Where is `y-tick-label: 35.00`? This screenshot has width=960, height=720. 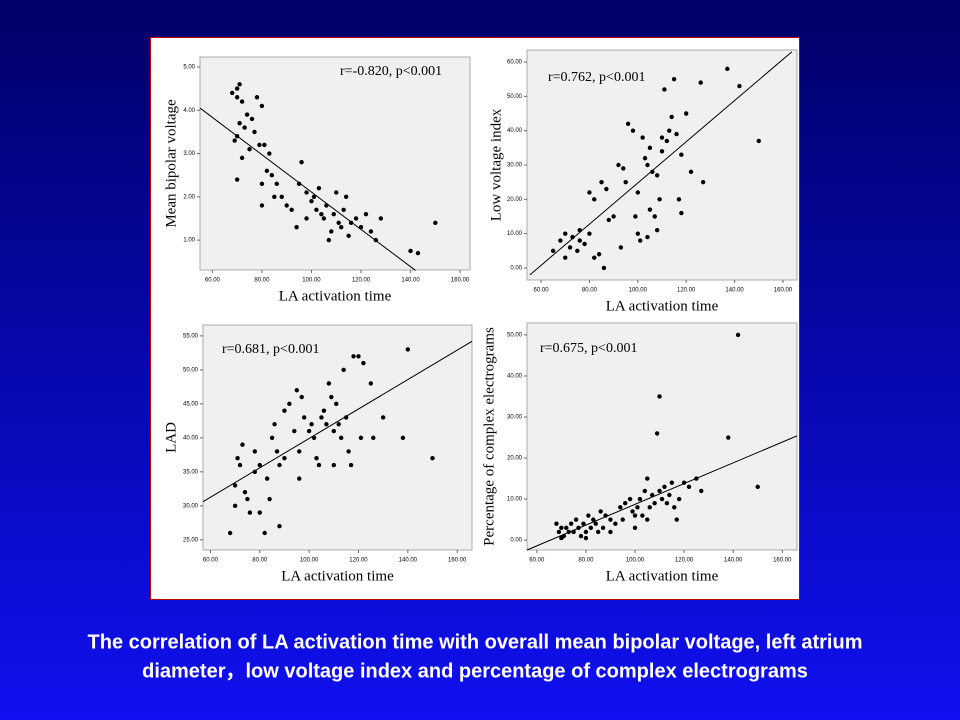 y-tick-label: 35.00 is located at coordinates (191, 472).